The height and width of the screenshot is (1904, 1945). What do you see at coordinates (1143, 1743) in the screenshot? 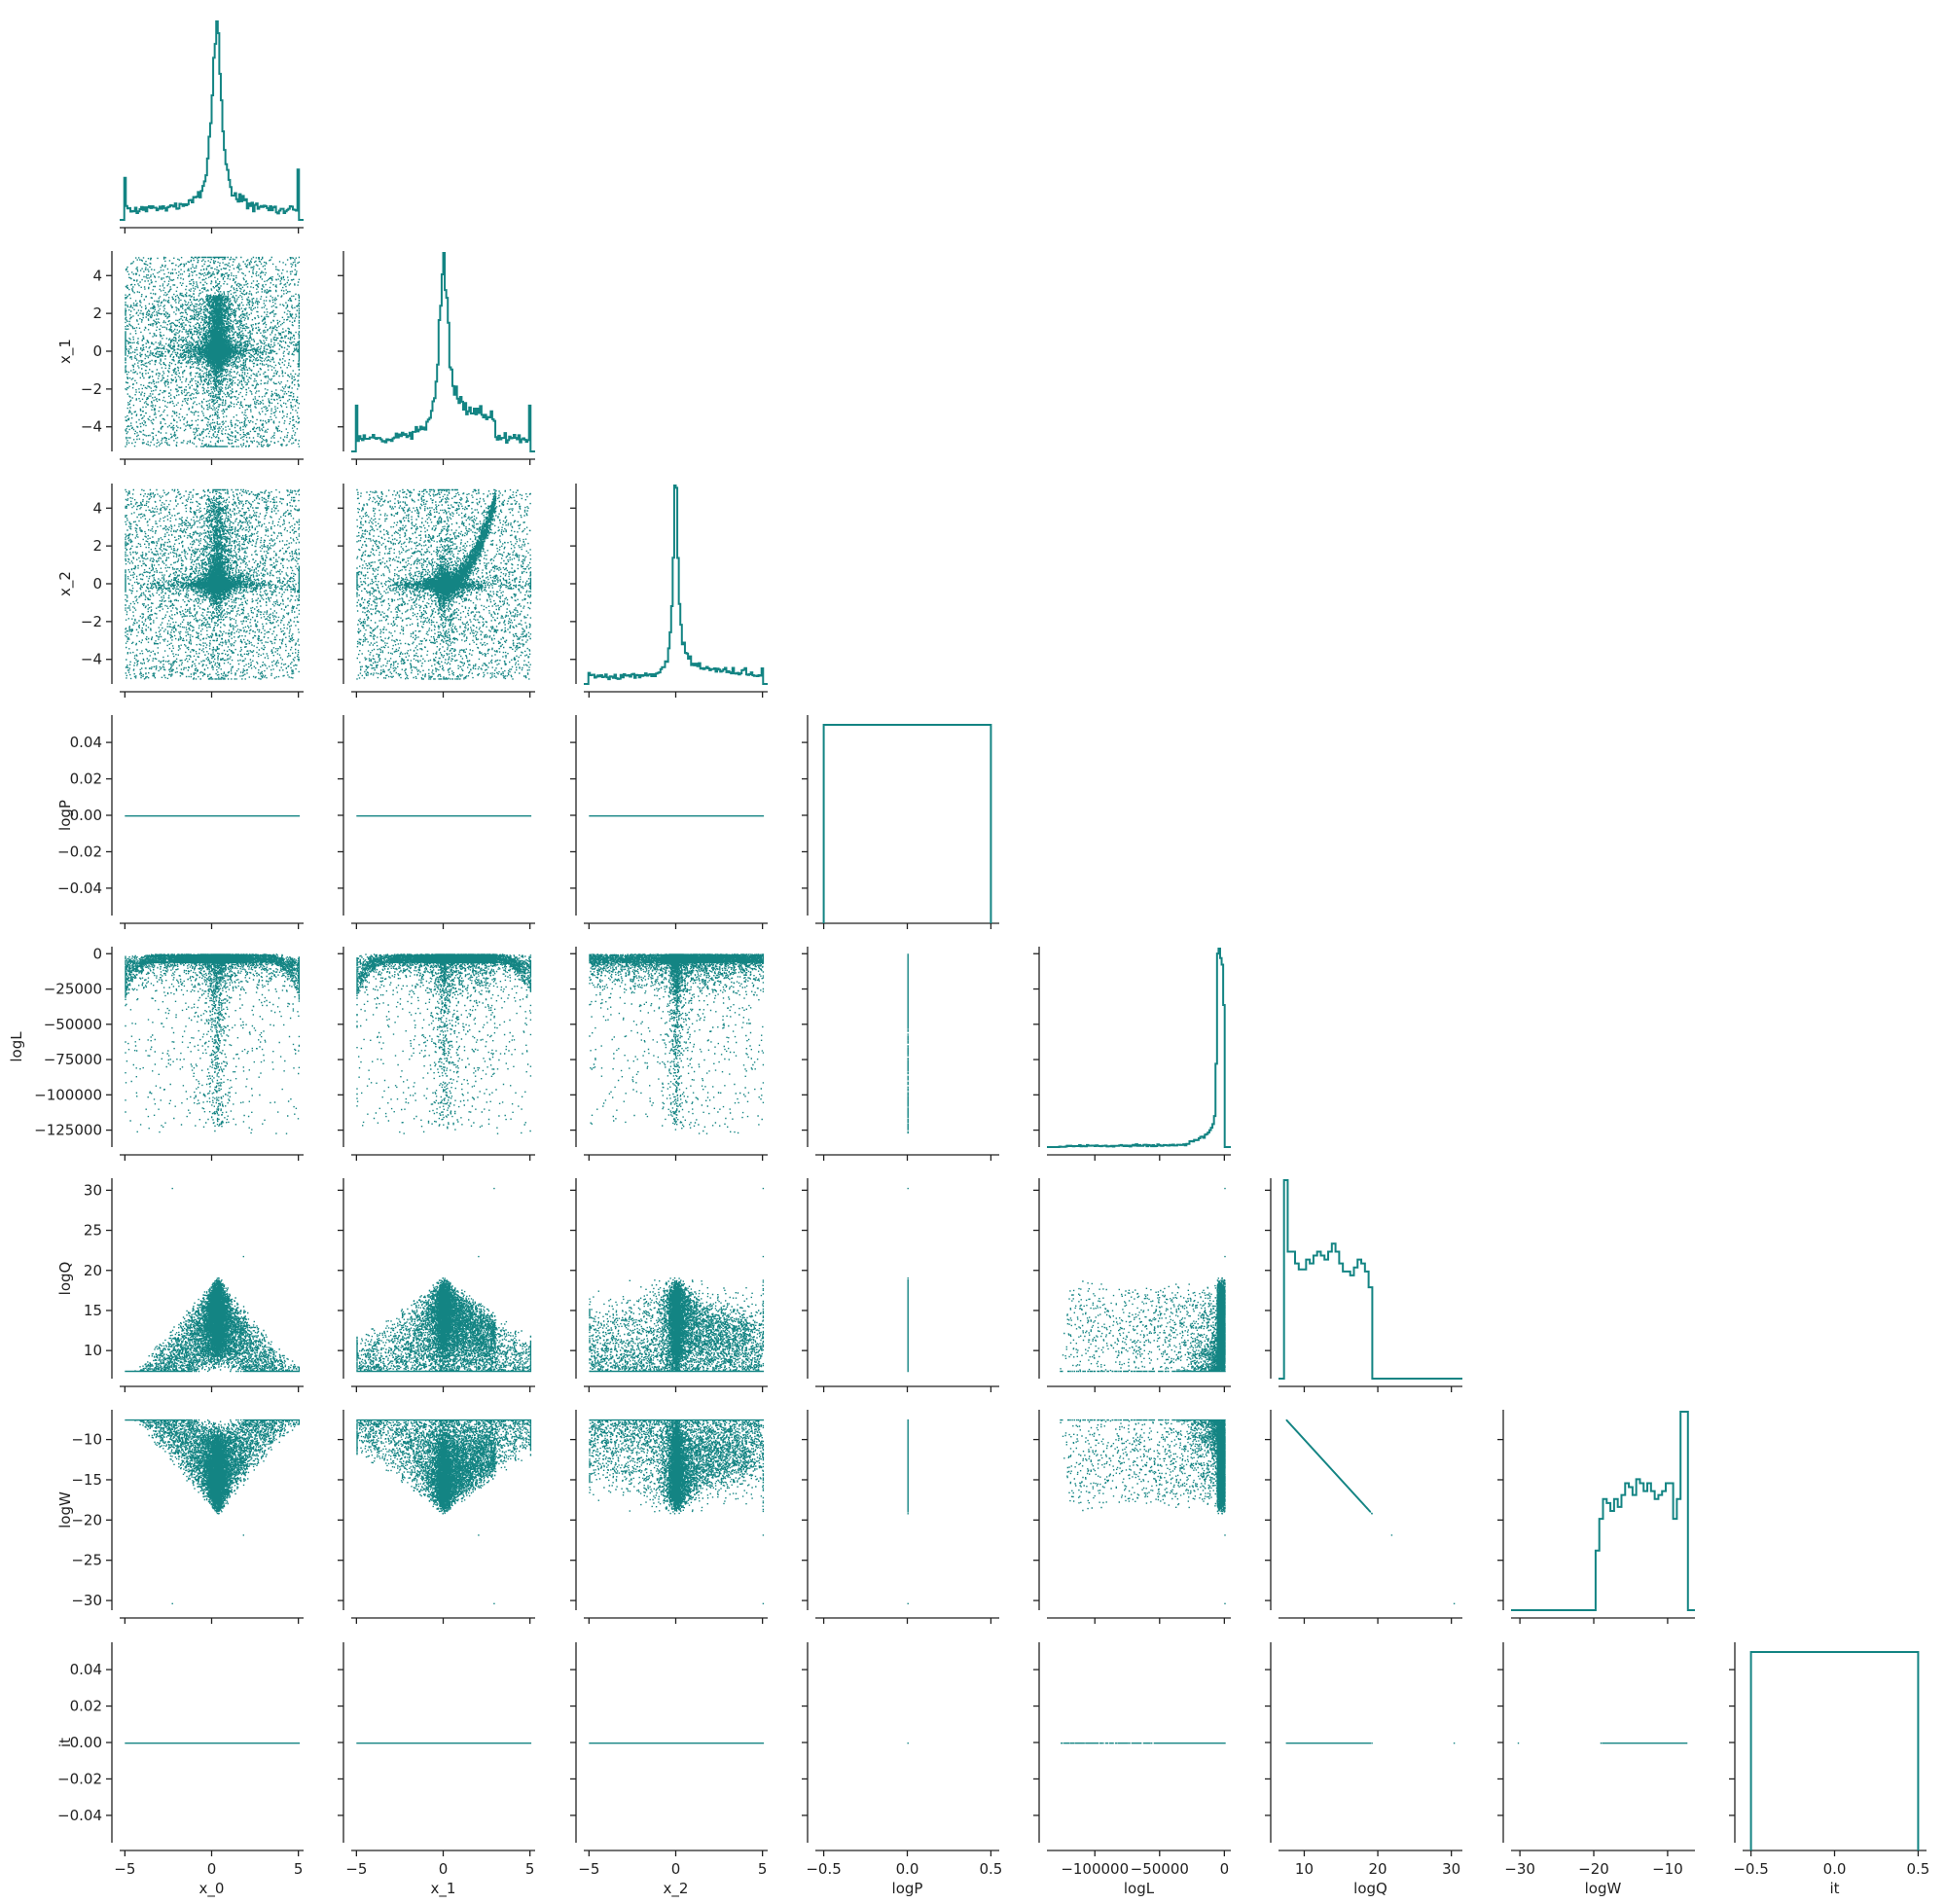
I see `scatter-points-it-vs-logL` at bounding box center [1143, 1743].